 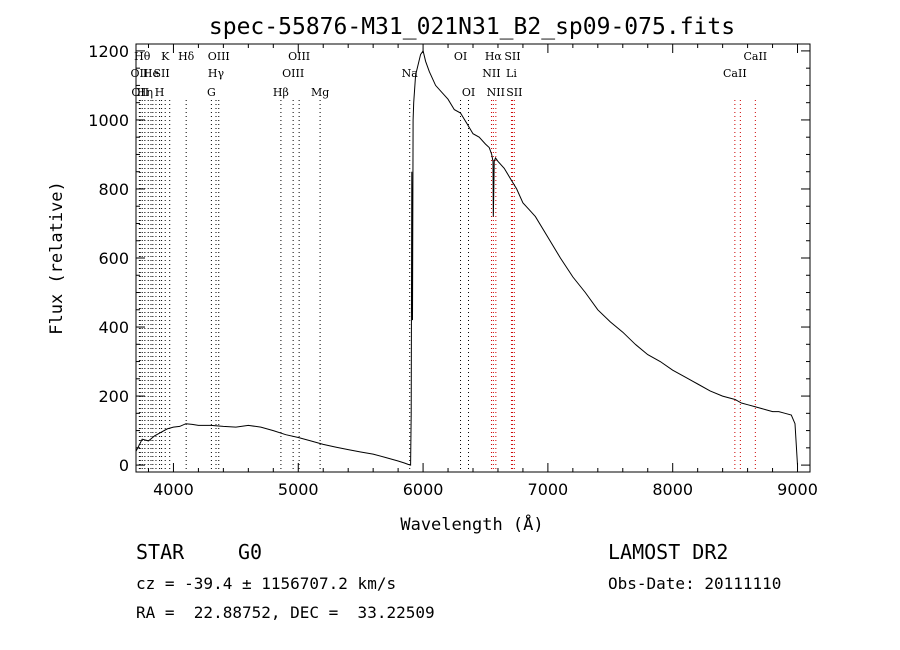 I want to click on y-tick-label-4: 800, so click(x=113, y=189).